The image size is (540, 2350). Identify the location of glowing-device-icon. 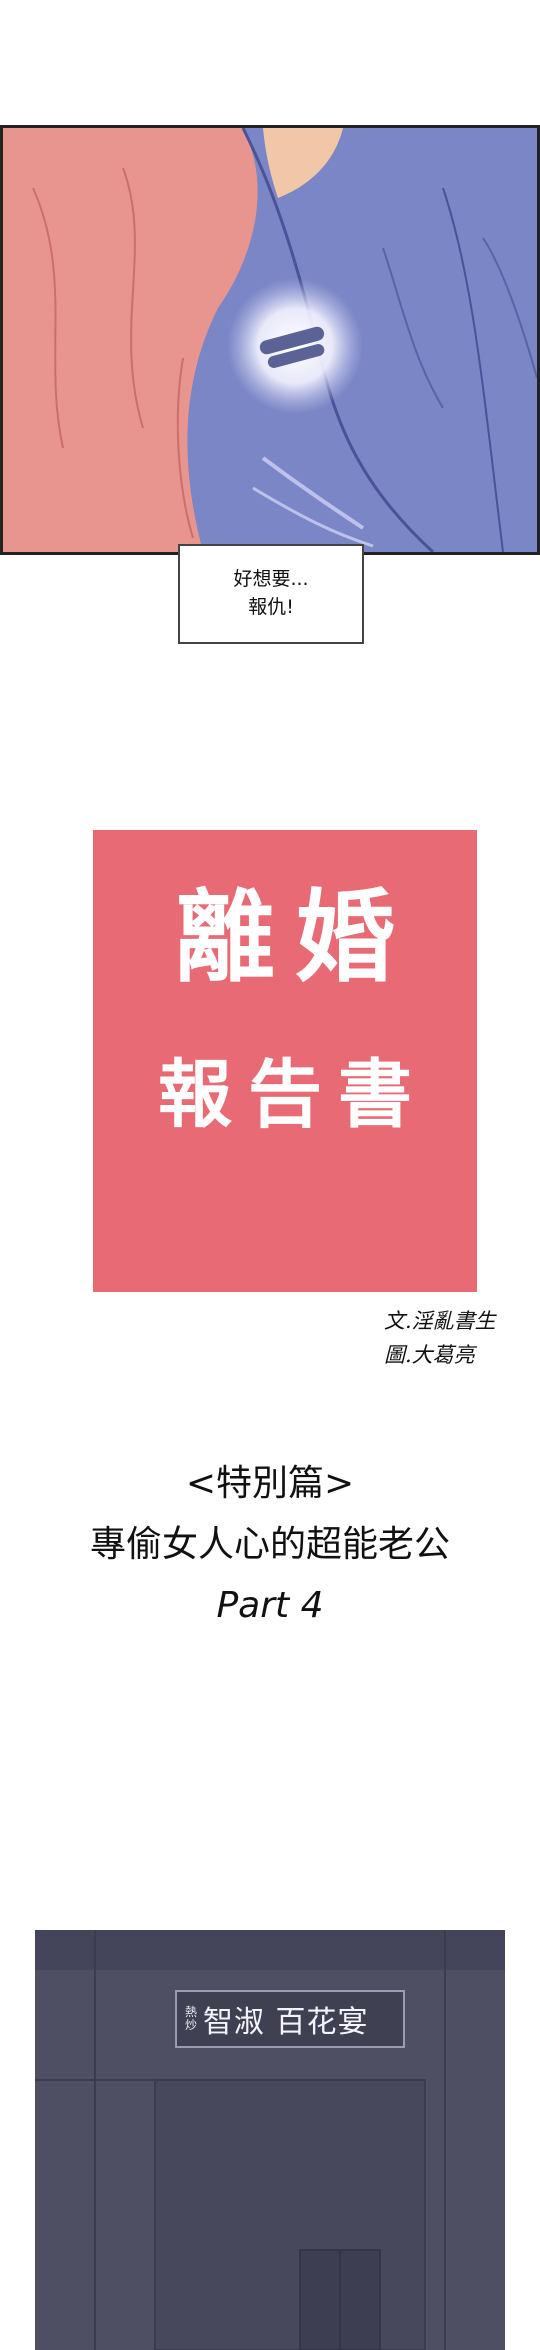
(292, 347).